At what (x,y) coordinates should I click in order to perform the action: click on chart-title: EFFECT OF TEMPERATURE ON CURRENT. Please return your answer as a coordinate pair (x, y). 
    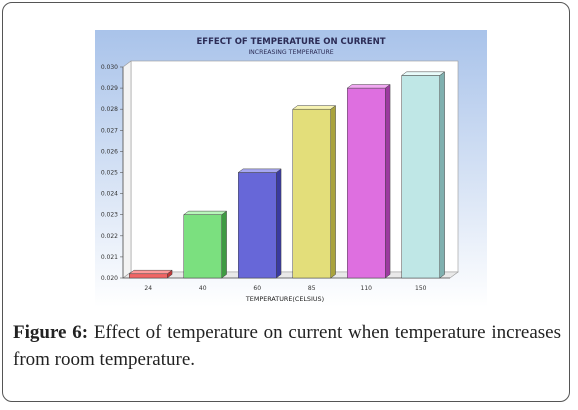
    Looking at the image, I should click on (290, 42).